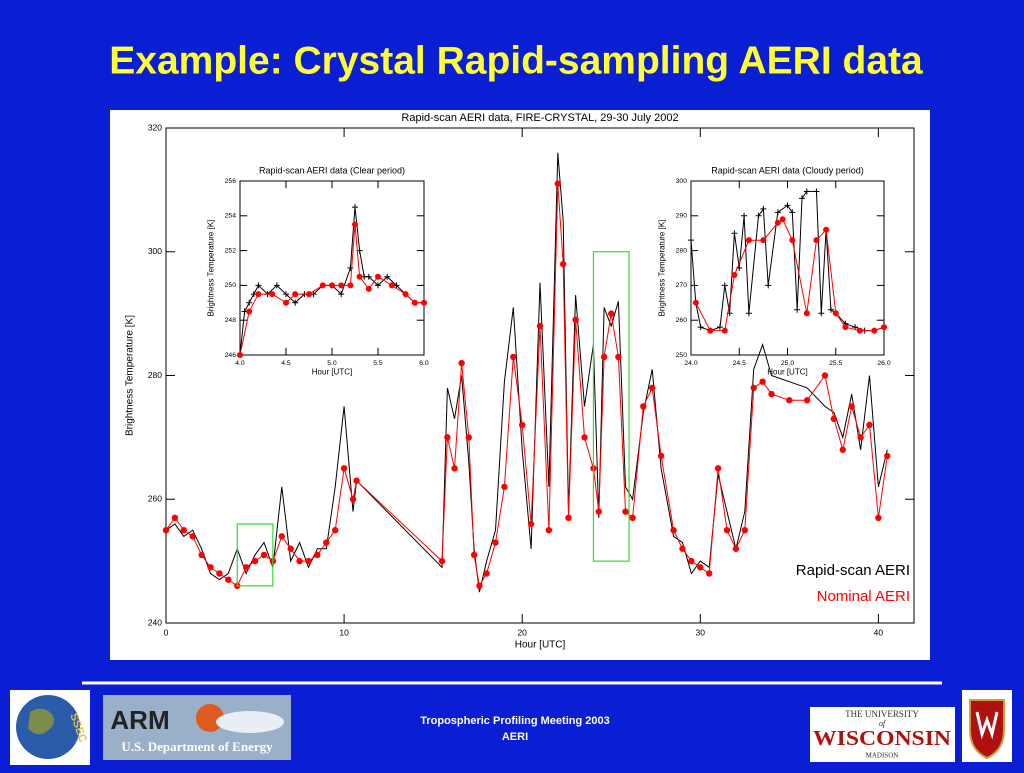  What do you see at coordinates (155, 622) in the screenshot?
I see `y-tick-label: 240` at bounding box center [155, 622].